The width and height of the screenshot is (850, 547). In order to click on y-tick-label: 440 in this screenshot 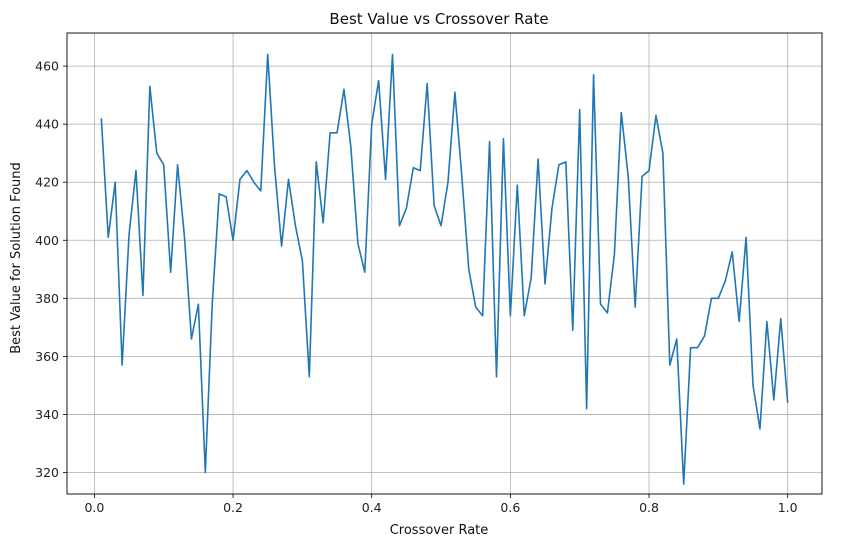, I will do `click(47, 124)`.